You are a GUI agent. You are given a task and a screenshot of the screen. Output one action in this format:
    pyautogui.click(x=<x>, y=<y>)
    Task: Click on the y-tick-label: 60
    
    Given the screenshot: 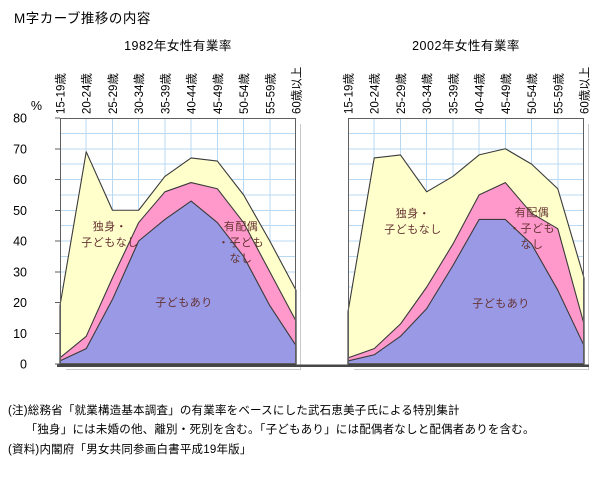 What is the action you would take?
    pyautogui.click(x=20, y=180)
    